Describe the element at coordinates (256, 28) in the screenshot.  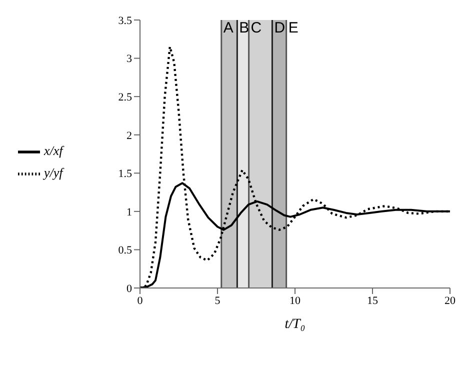
I see `ref-line-label: C` at that location.